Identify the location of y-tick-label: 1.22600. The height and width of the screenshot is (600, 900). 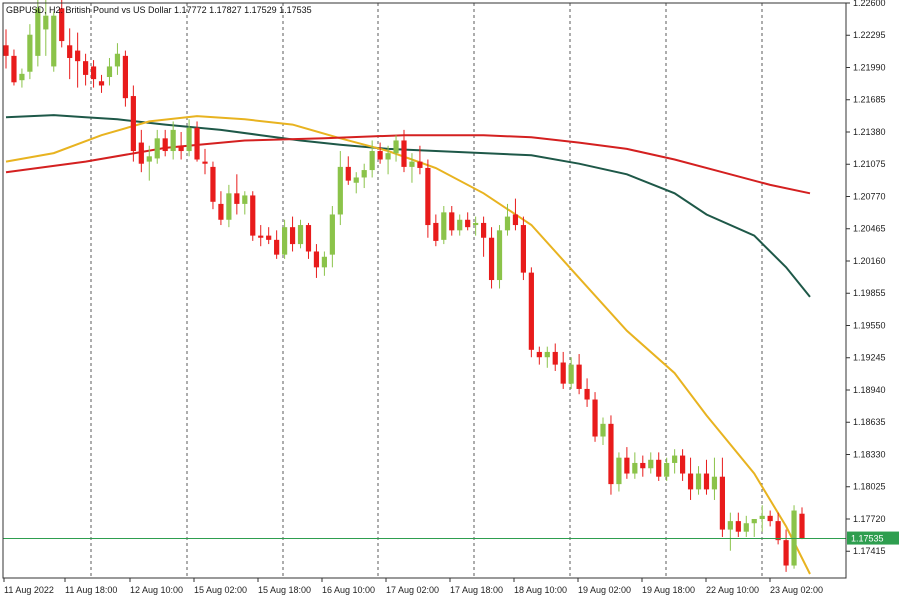
(869, 4).